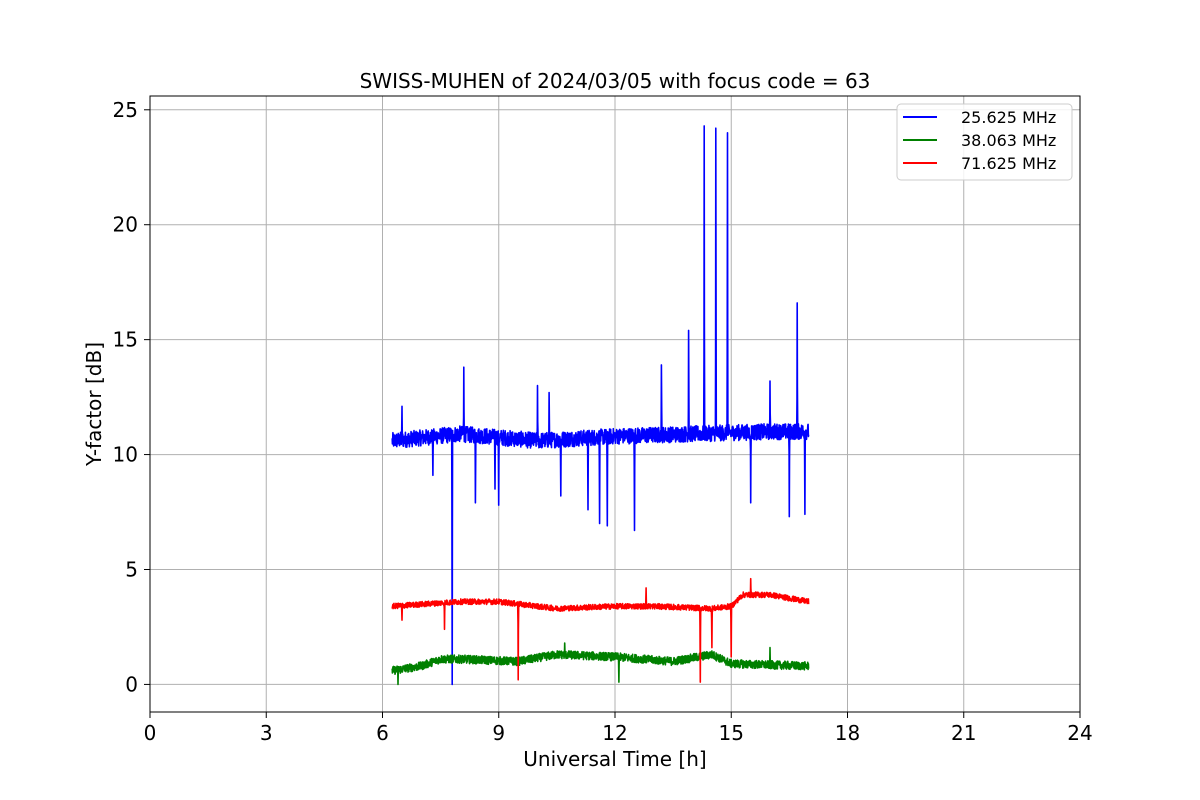 The width and height of the screenshot is (1200, 800). I want to click on y-tick-label: 0, so click(131, 684).